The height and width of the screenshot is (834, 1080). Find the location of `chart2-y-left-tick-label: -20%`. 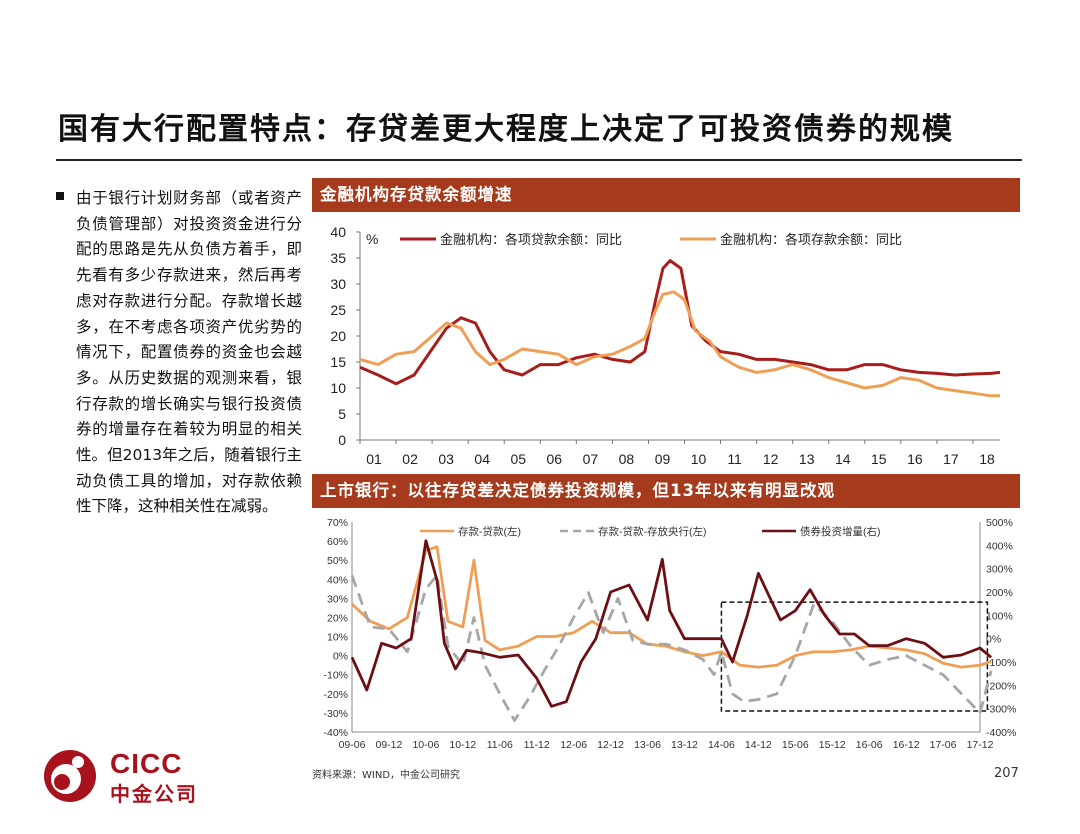

chart2-y-left-tick-label: -20% is located at coordinates (335, 695).